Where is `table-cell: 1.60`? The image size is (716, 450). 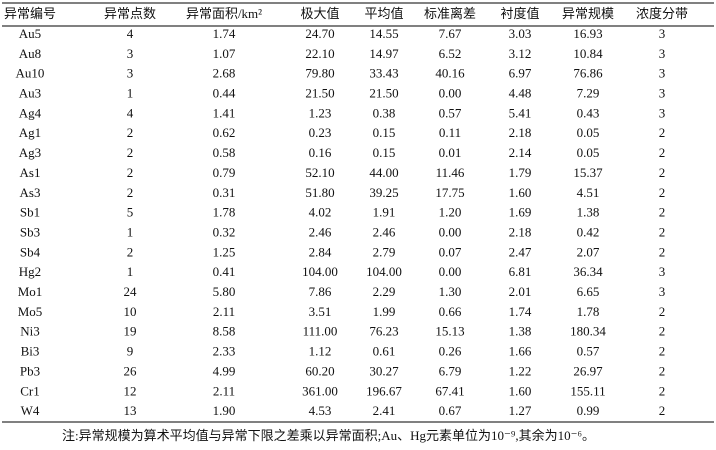 table-cell: 1.60 is located at coordinates (520, 192).